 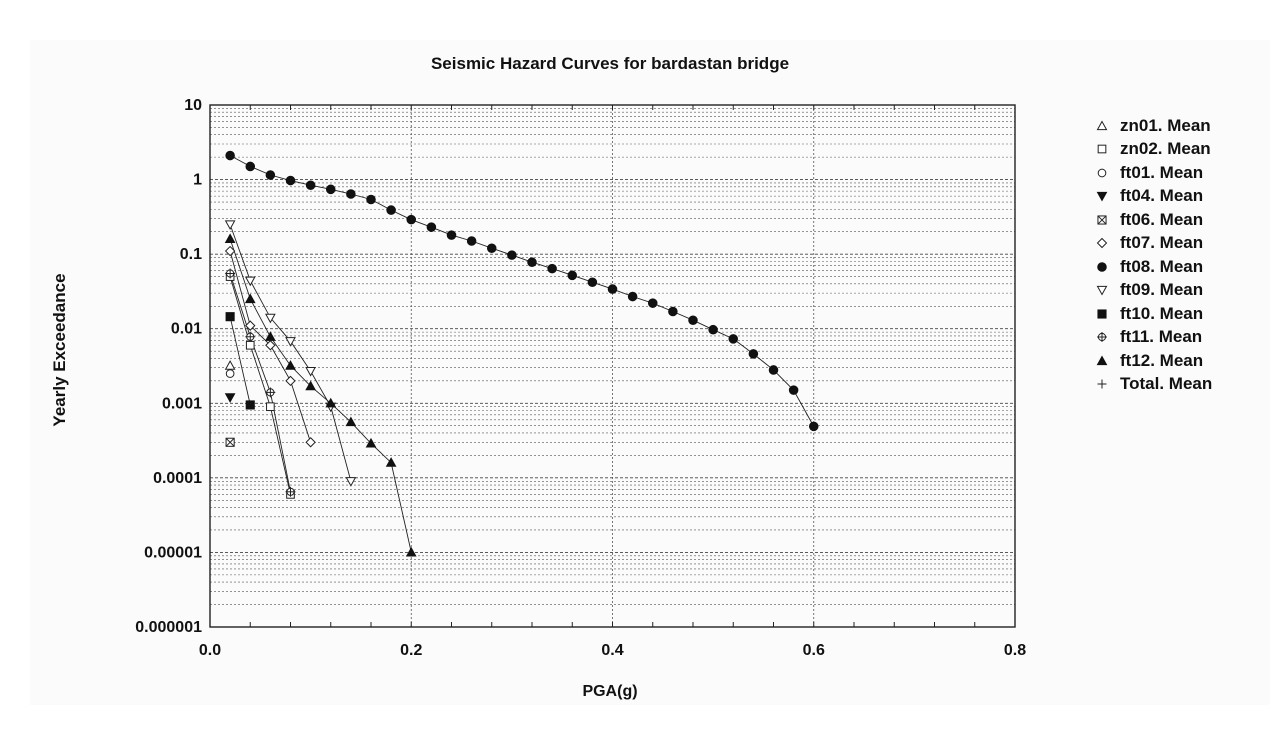 I want to click on x-tick-label: 0.2, so click(x=411, y=650).